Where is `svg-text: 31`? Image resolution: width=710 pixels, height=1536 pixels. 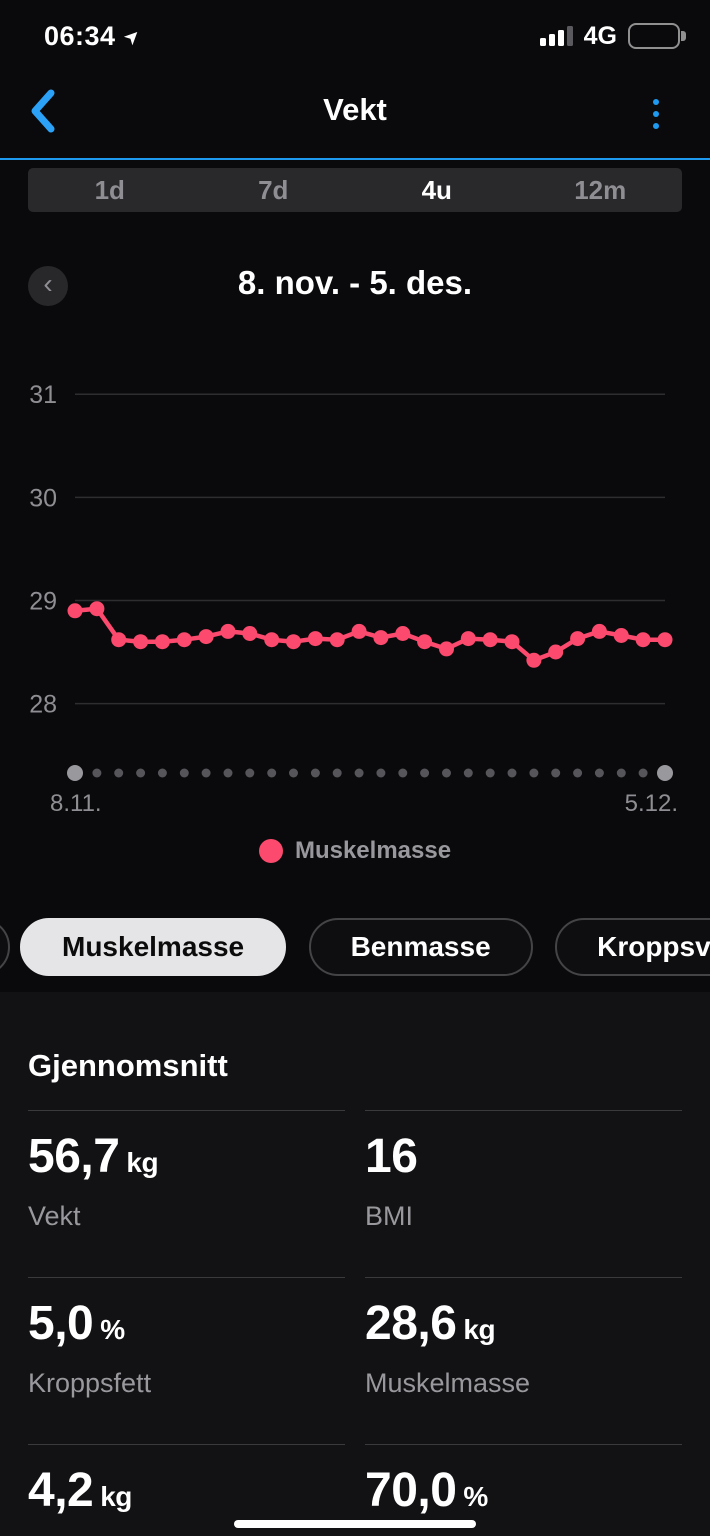
svg-text: 31 is located at coordinates (43, 395).